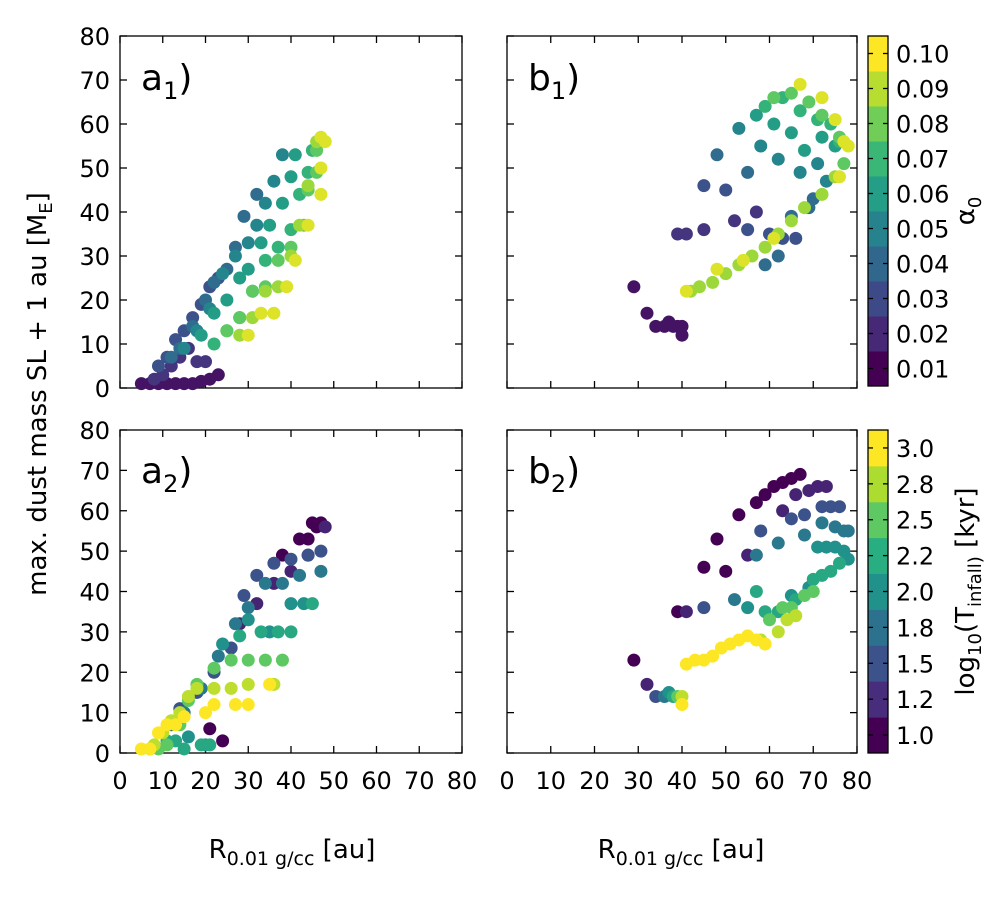  I want to click on y-tick-label: 80, so click(94, 431).